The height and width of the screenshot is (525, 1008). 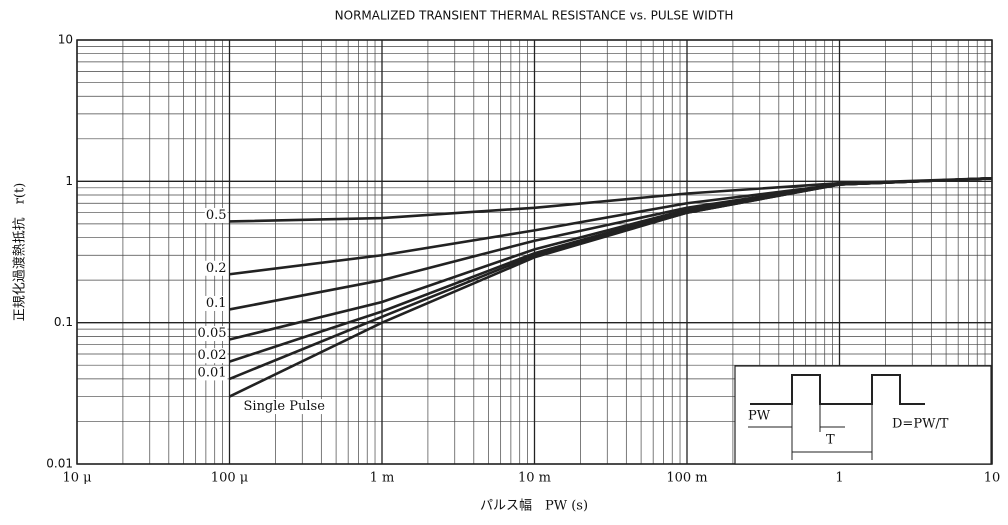 I want to click on y-tick-label: 1, so click(x=69, y=181).